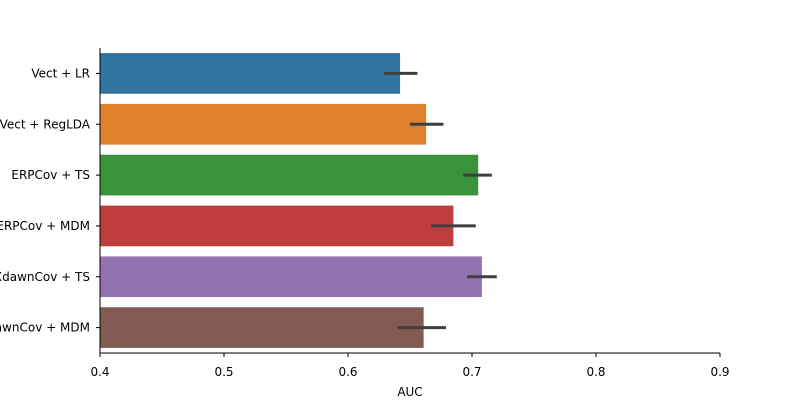 Image resolution: width=800 pixels, height=400 pixels. I want to click on x-tick-label: 0.8, so click(595, 372).